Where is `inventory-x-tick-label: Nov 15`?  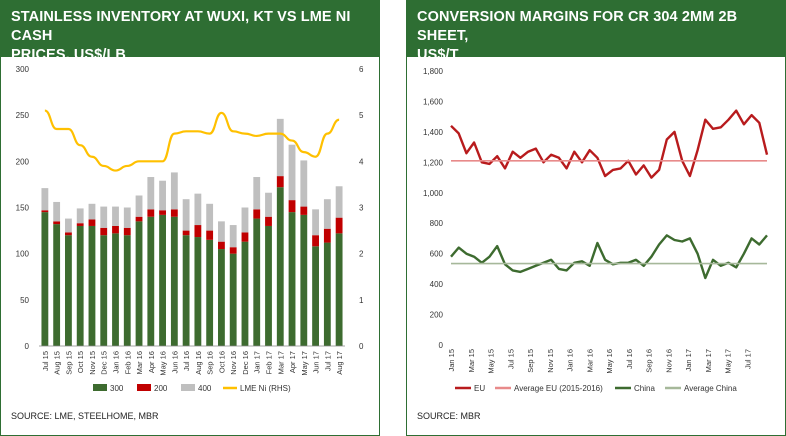
inventory-x-tick-label: Nov 15 is located at coordinates (92, 363).